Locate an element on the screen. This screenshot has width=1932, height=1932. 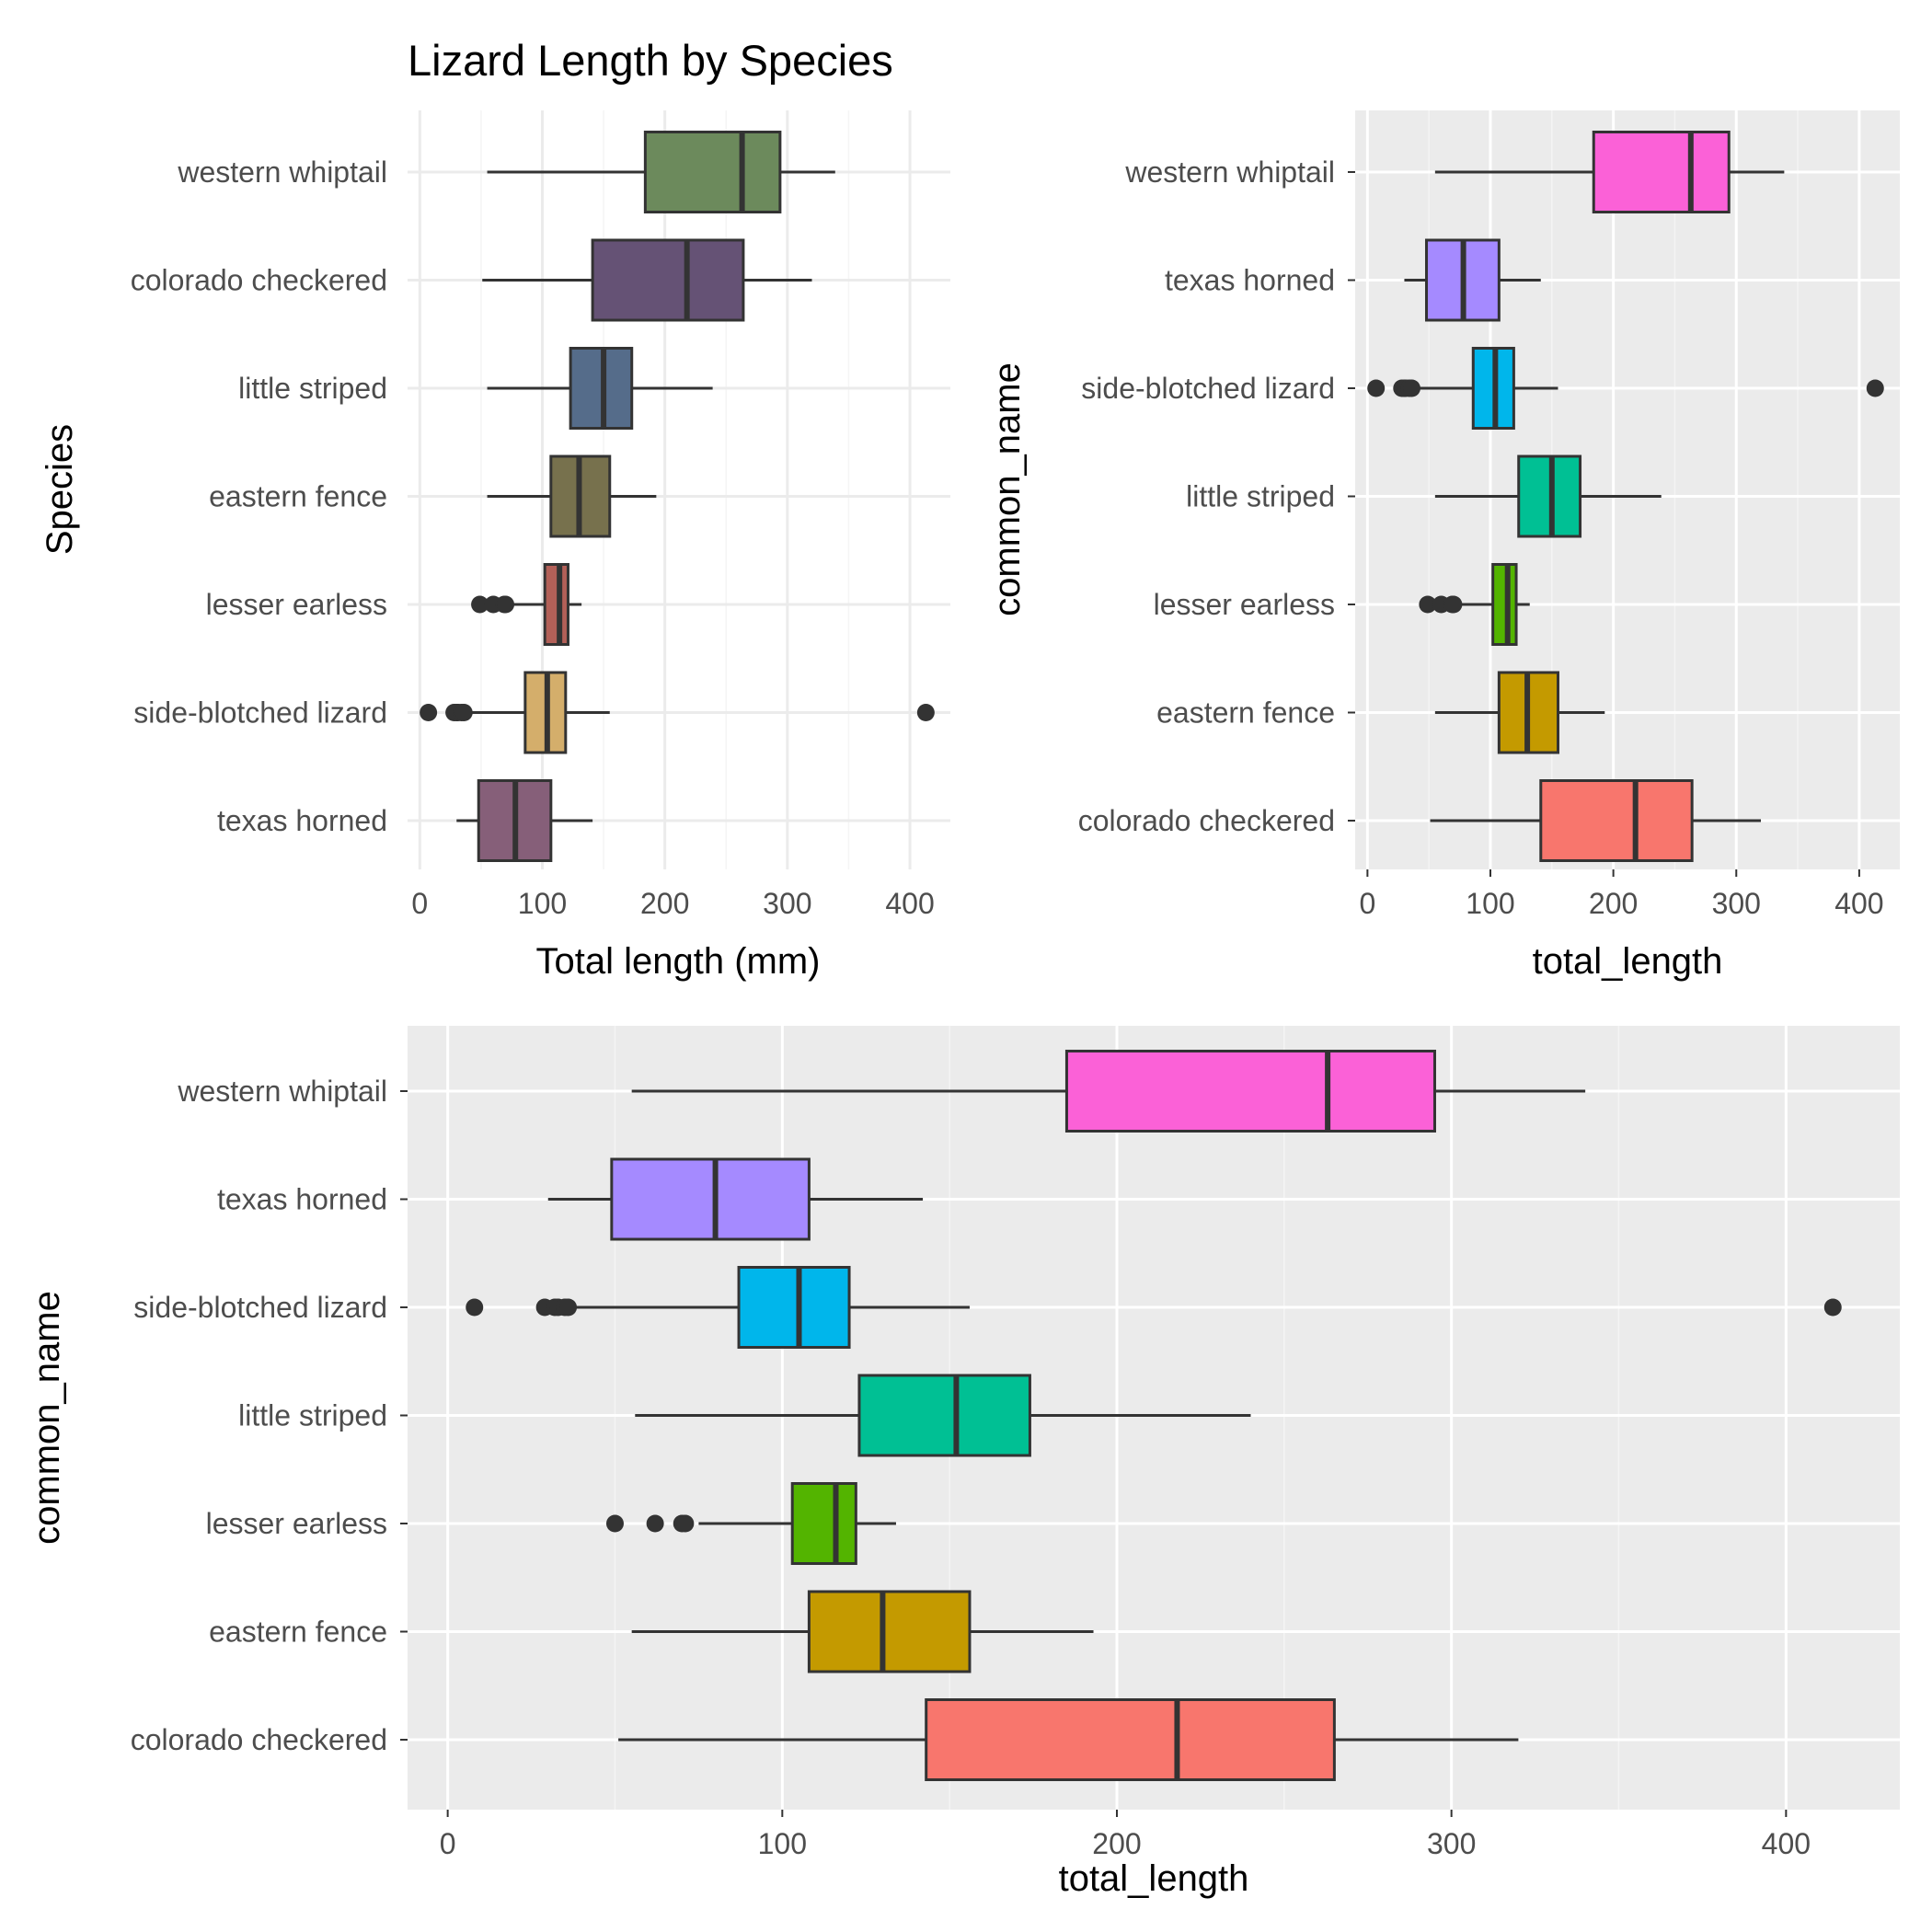
panel-1-plot-area is located at coordinates (679, 490).